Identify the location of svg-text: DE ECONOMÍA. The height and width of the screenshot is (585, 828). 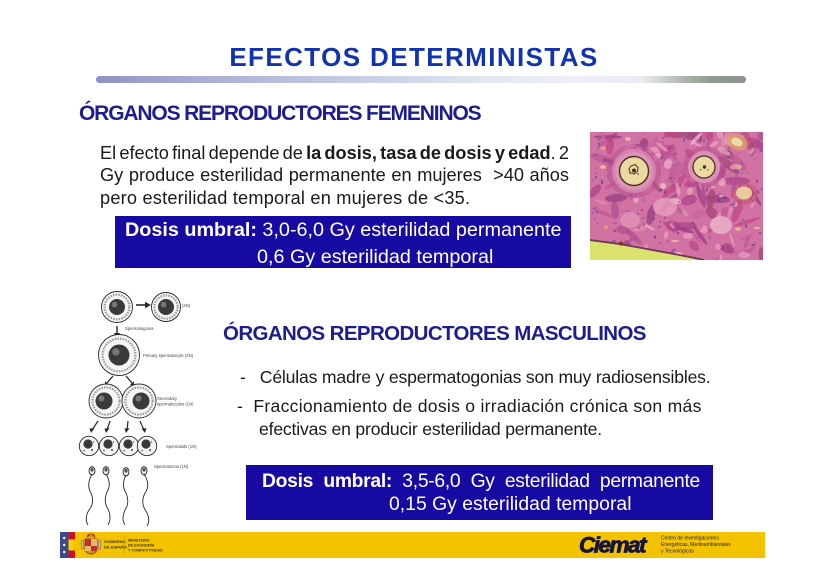
(141, 545).